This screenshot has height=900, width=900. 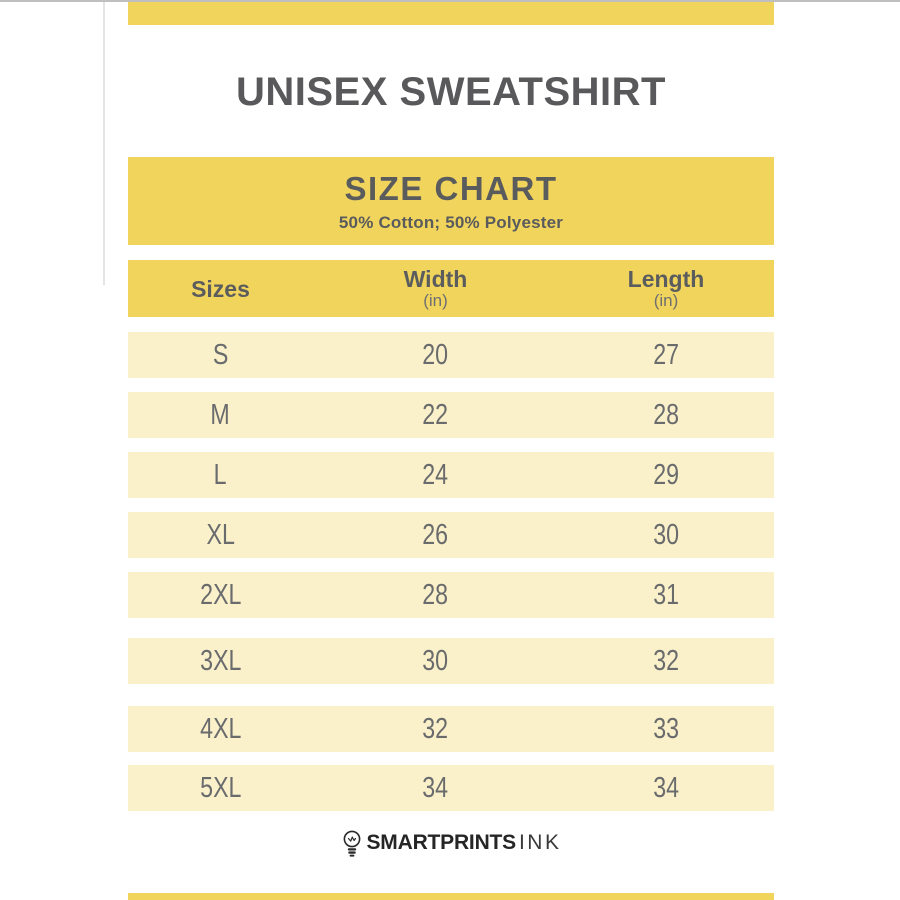 I want to click on photo-edge-left-line, so click(x=104, y=143).